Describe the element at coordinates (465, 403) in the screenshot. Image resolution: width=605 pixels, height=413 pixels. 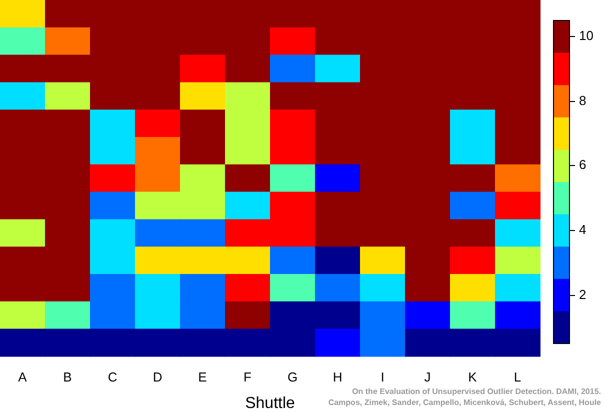
I see `text: Campos, Zimek, Sander, Campello, Micenková, Schubert, Assent, Houle` at that location.